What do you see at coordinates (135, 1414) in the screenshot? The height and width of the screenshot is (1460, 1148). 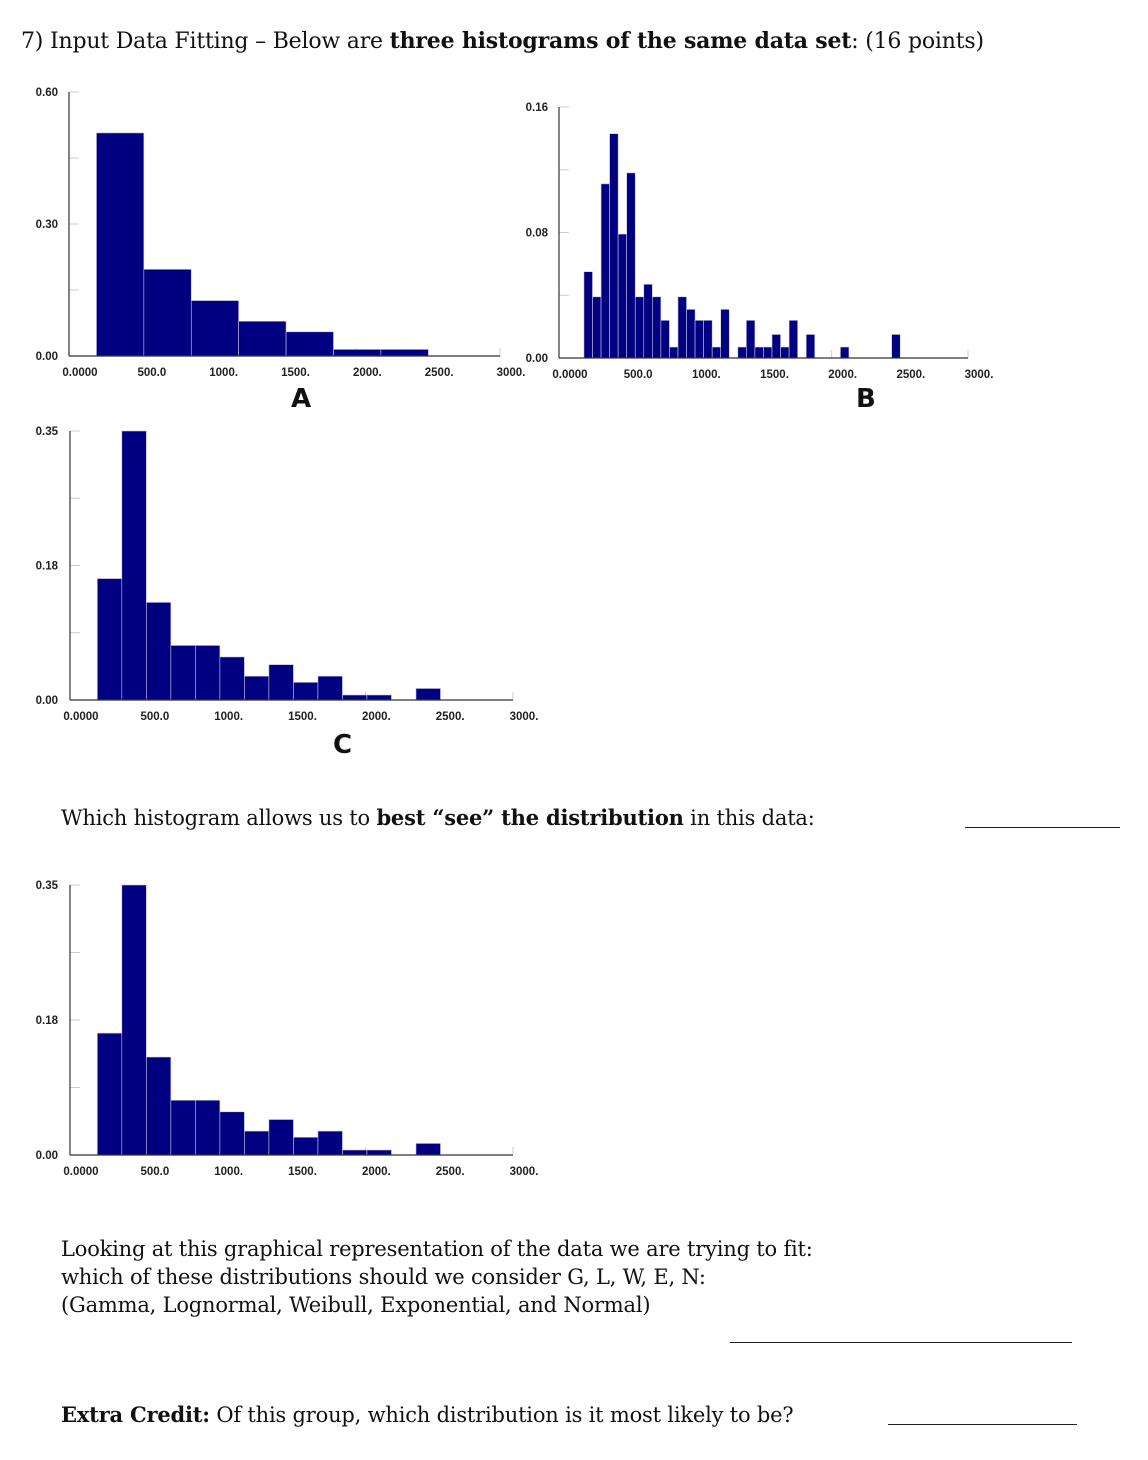 I see `extra-credit-label: Extra Credit:` at bounding box center [135, 1414].